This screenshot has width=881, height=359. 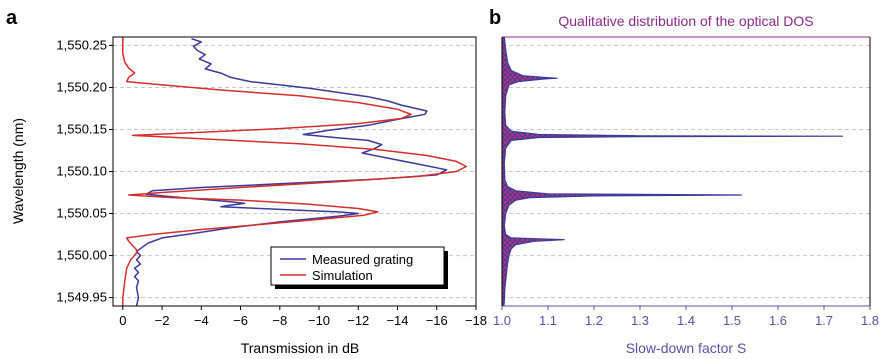 I want to click on x-tick-label: 0, so click(x=122, y=320).